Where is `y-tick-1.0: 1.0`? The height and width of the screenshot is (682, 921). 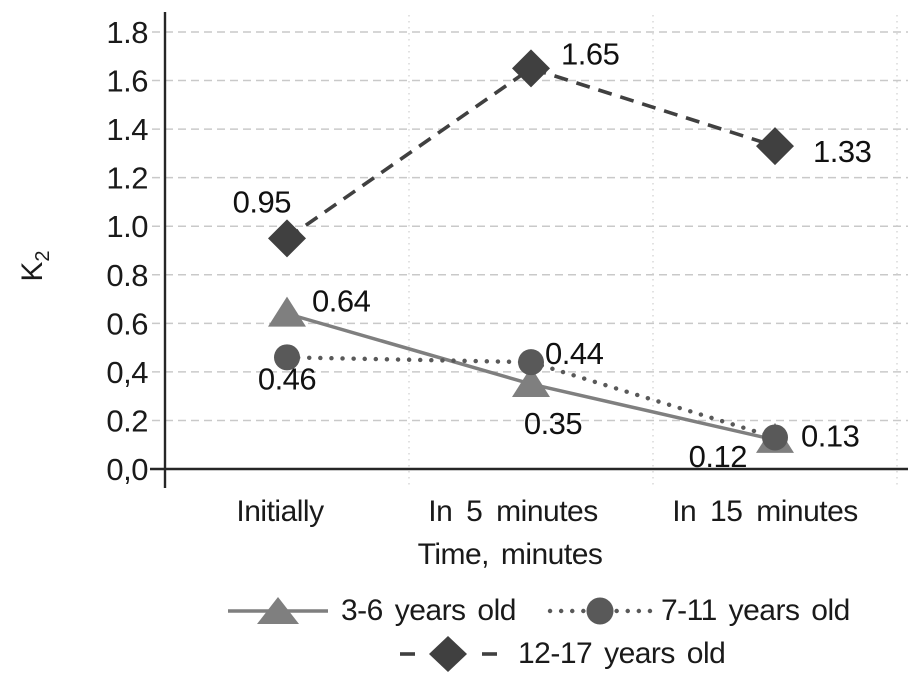
y-tick-1.0: 1.0 is located at coordinates (127, 226).